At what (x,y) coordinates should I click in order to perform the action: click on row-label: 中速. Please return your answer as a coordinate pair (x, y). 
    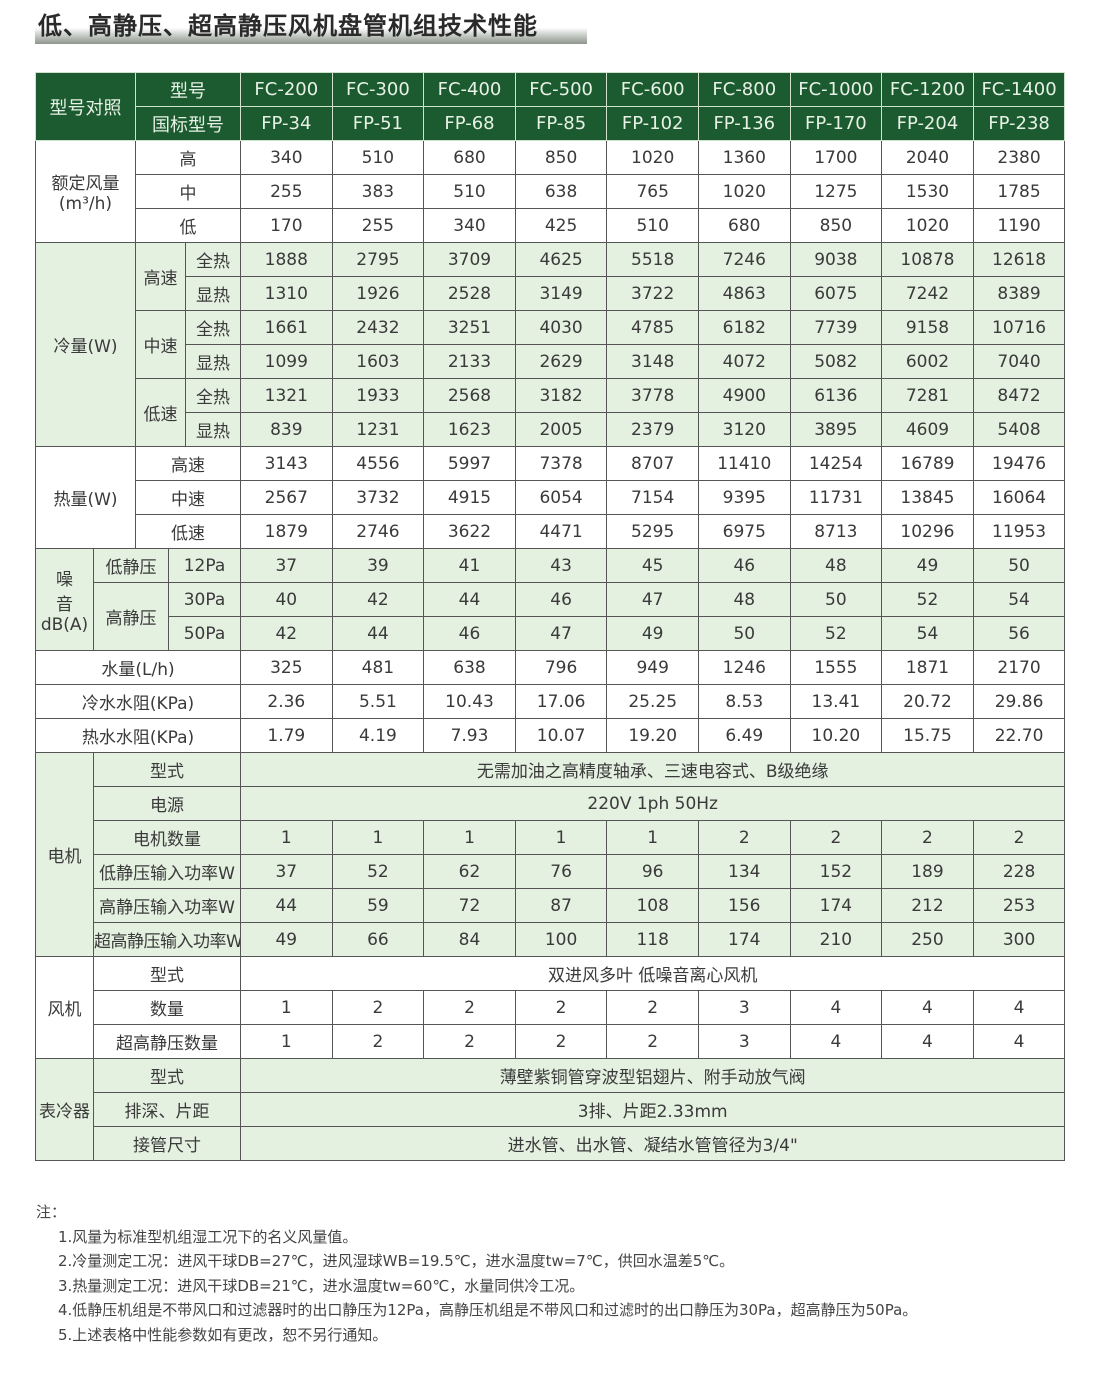
    Looking at the image, I should click on (188, 497).